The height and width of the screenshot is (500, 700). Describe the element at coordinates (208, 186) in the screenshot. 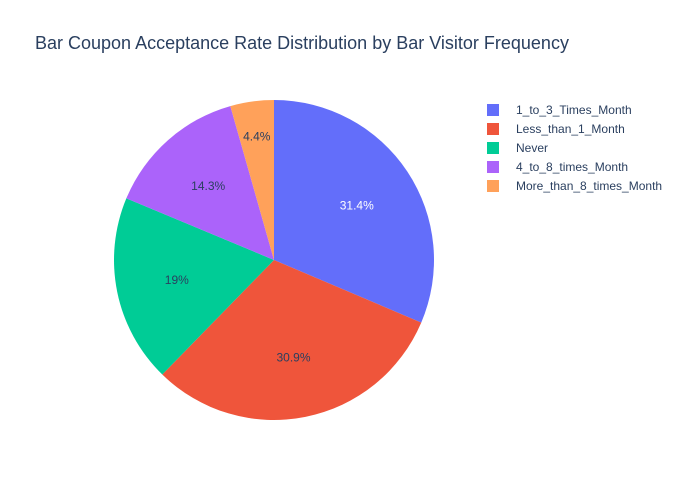

I see `slice-label-4-to-8-times-month: 14.3%` at that location.